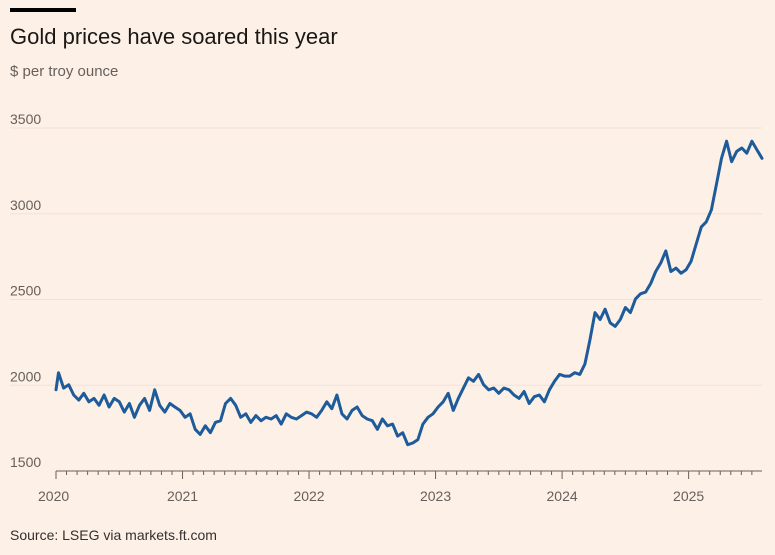  Describe the element at coordinates (113, 535) in the screenshot. I see `source-note: Source: LSEG via markets.ft.com` at that location.